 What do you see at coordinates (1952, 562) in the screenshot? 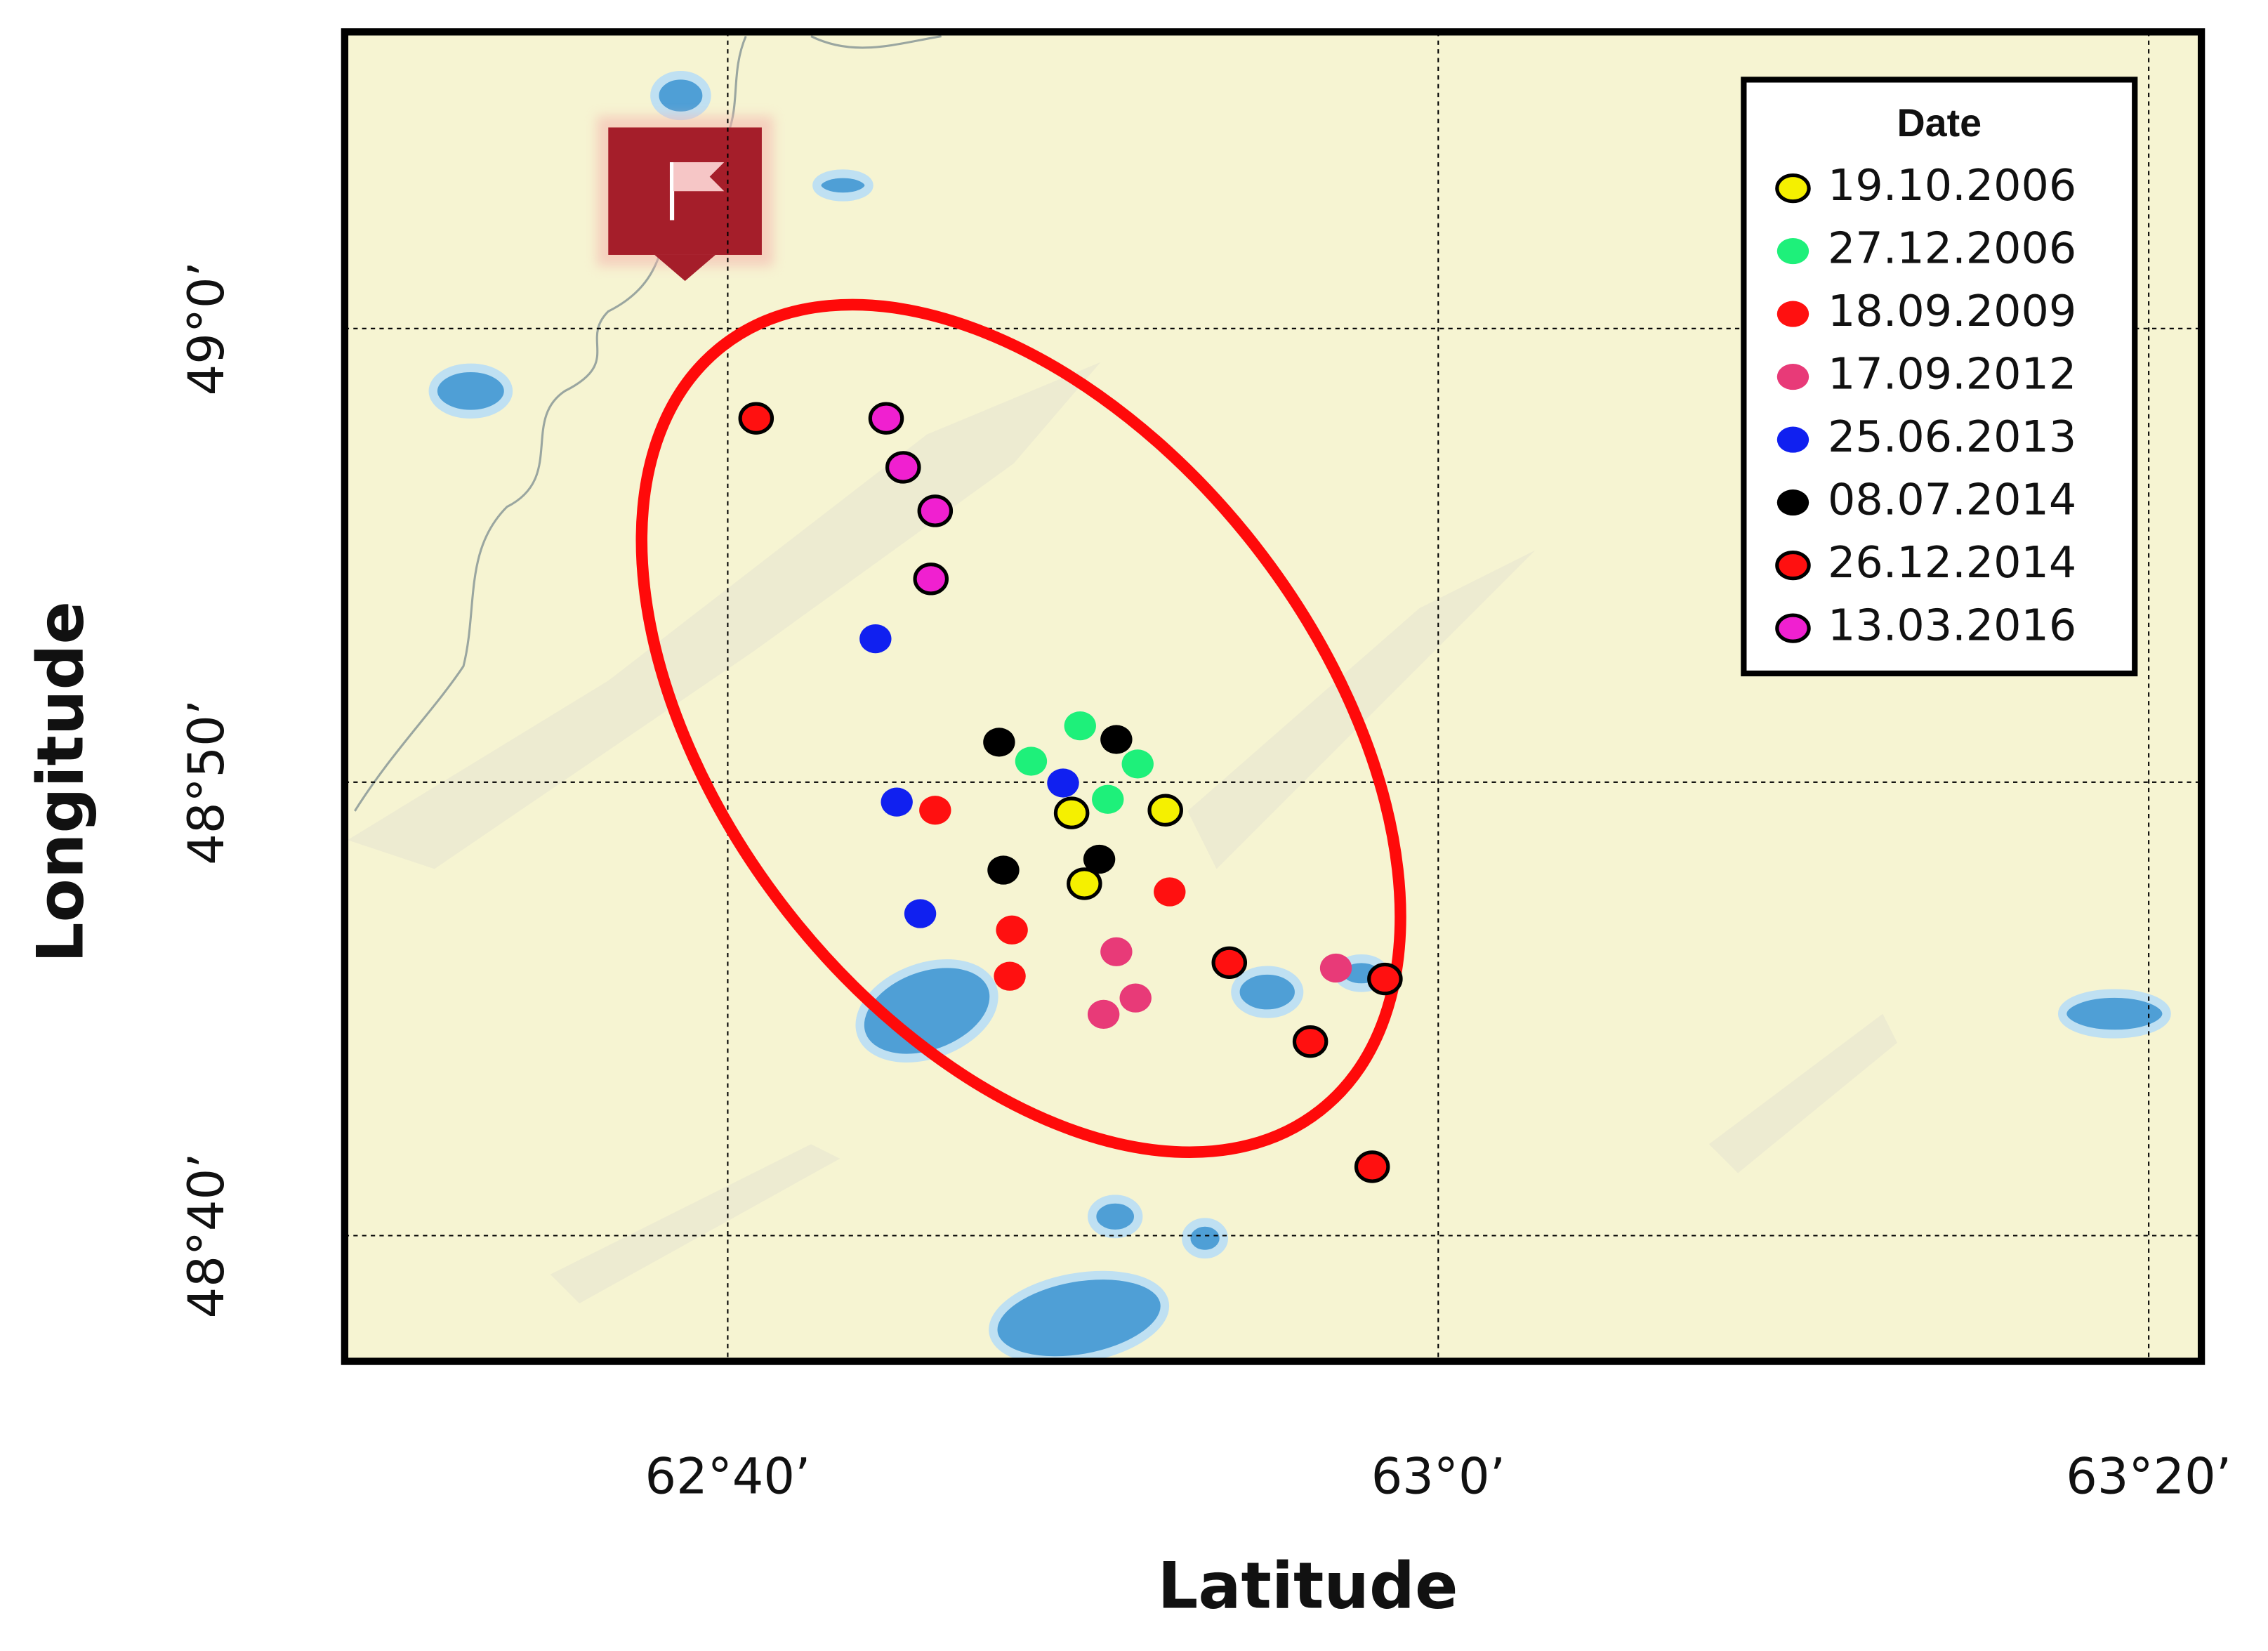
I see `legend-label: 26.12.2014` at bounding box center [1952, 562].